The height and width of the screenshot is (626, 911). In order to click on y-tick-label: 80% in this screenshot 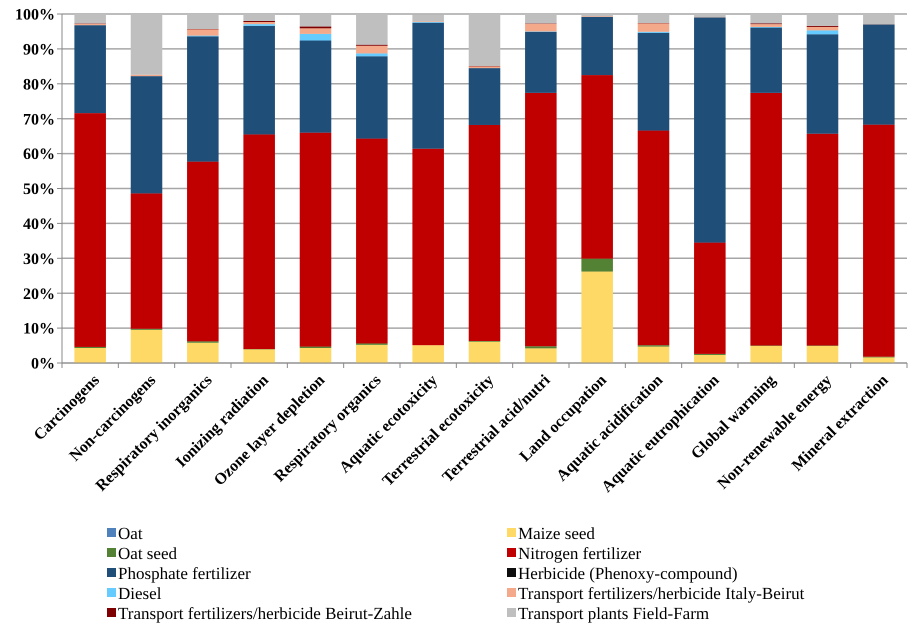, I will do `click(39, 85)`.